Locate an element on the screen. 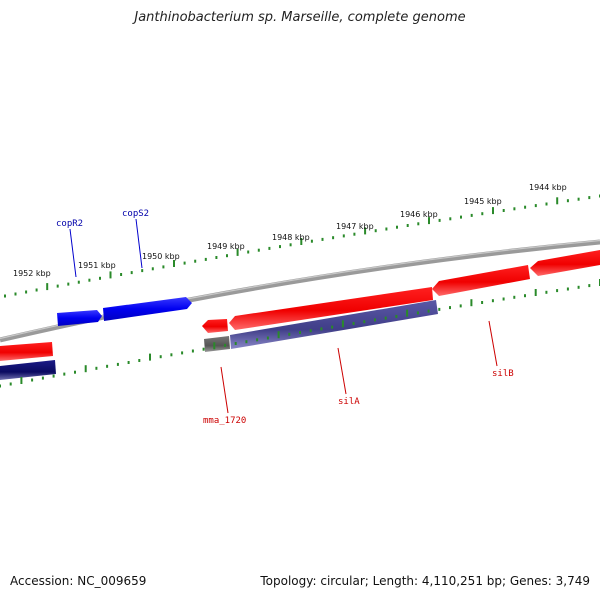  gene-label-silB: silB is located at coordinates (503, 374).